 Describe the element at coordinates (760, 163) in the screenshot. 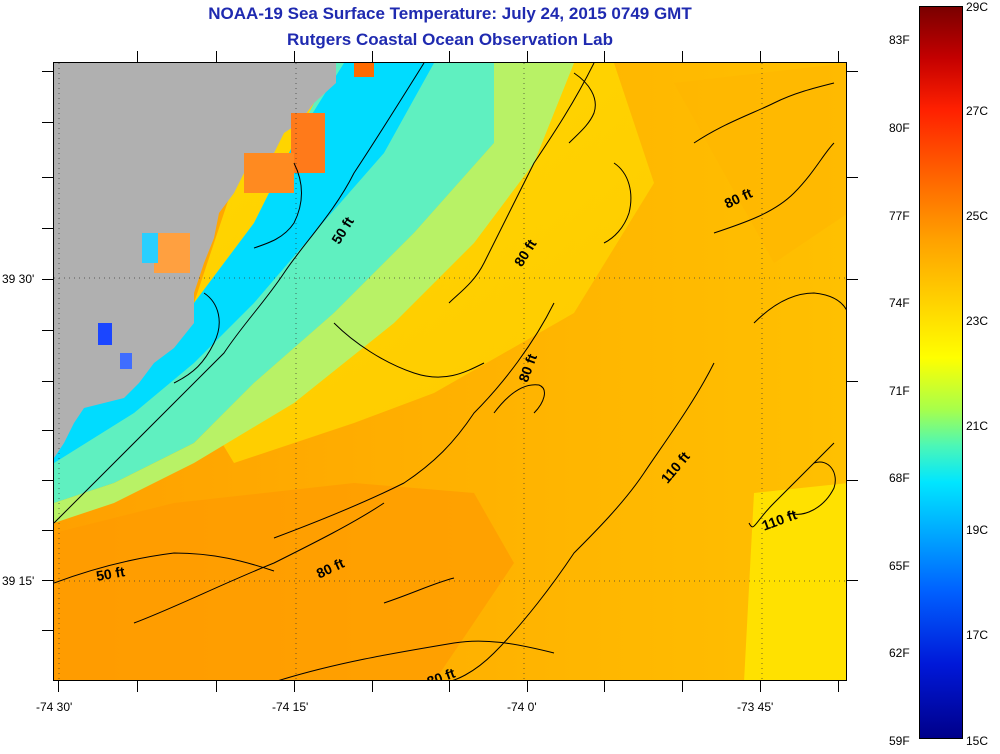

I see `yellow-patch-northeast` at that location.